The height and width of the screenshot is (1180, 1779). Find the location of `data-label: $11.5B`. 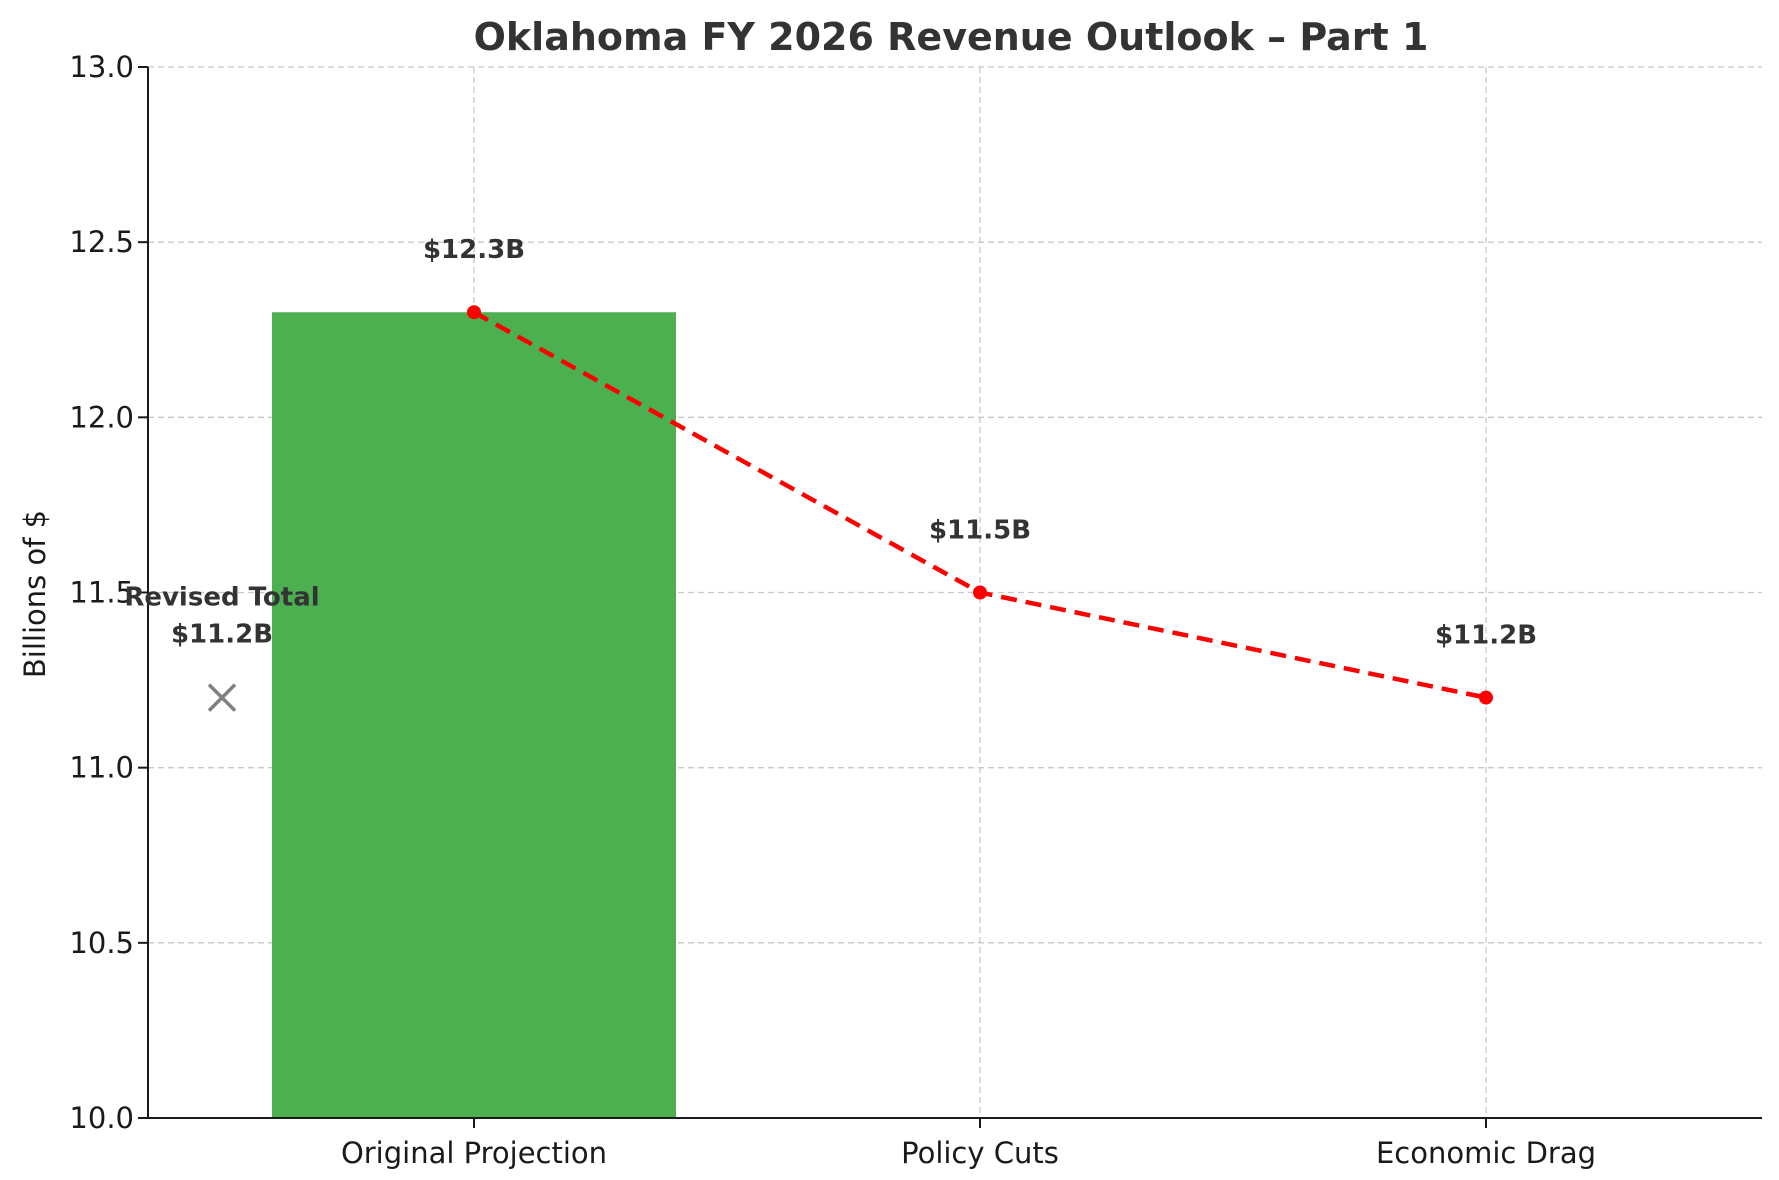

data-label: $11.5B is located at coordinates (980, 531).